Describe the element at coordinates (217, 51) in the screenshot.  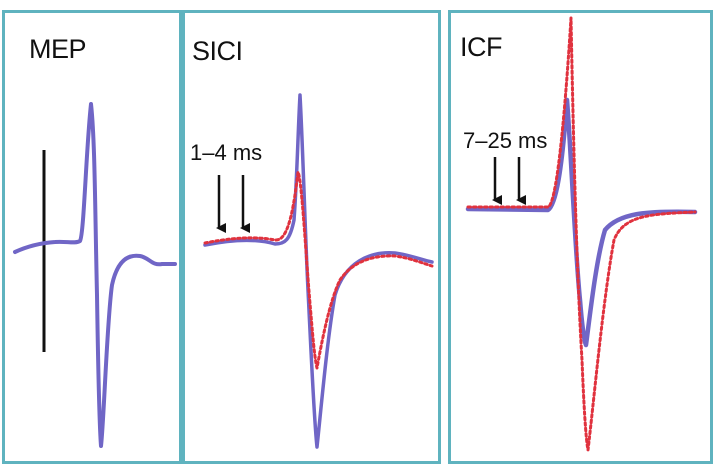
I see `sici-label: SICI` at that location.